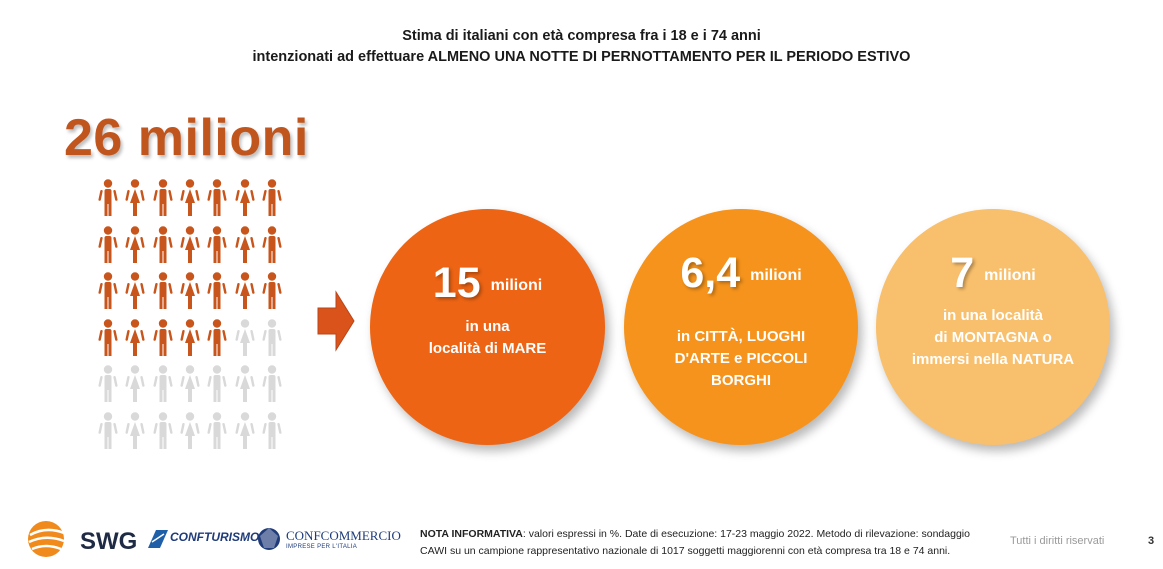 The width and height of the screenshot is (1163, 569). Describe the element at coordinates (487, 348) in the screenshot. I see `circle-mare-line: località di MARE` at that location.